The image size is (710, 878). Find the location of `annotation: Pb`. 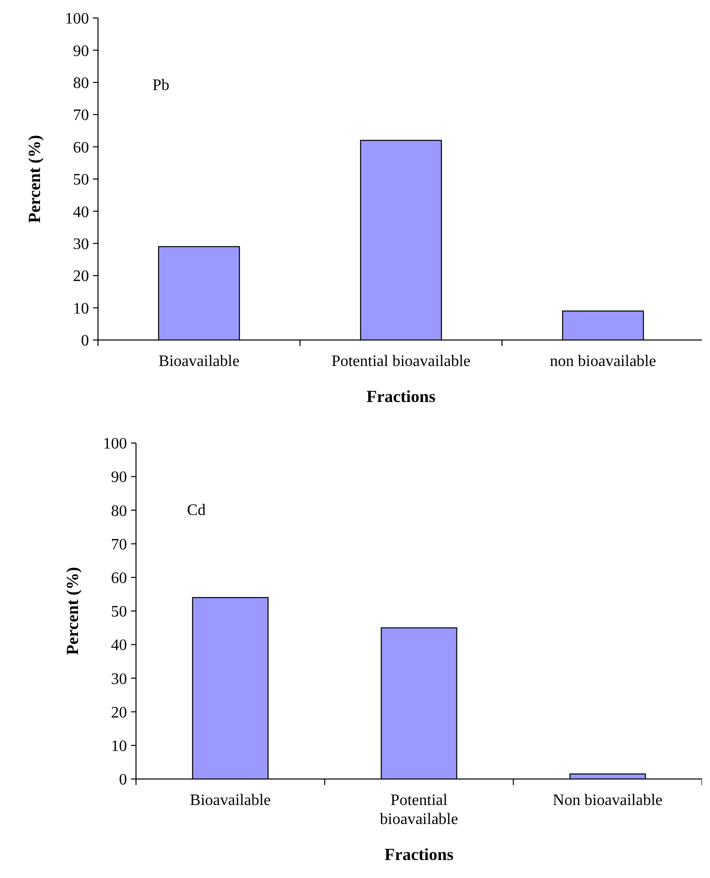

annotation: Pb is located at coordinates (161, 85).